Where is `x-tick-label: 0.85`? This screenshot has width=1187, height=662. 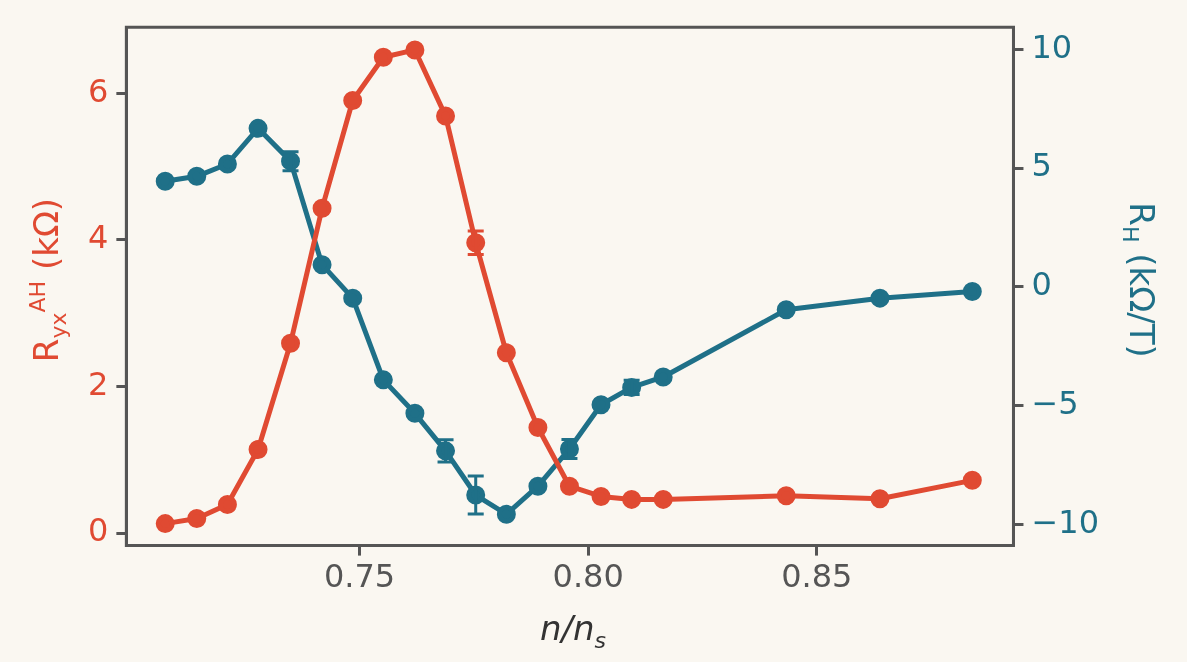
x-tick-label: 0.85 is located at coordinates (817, 576).